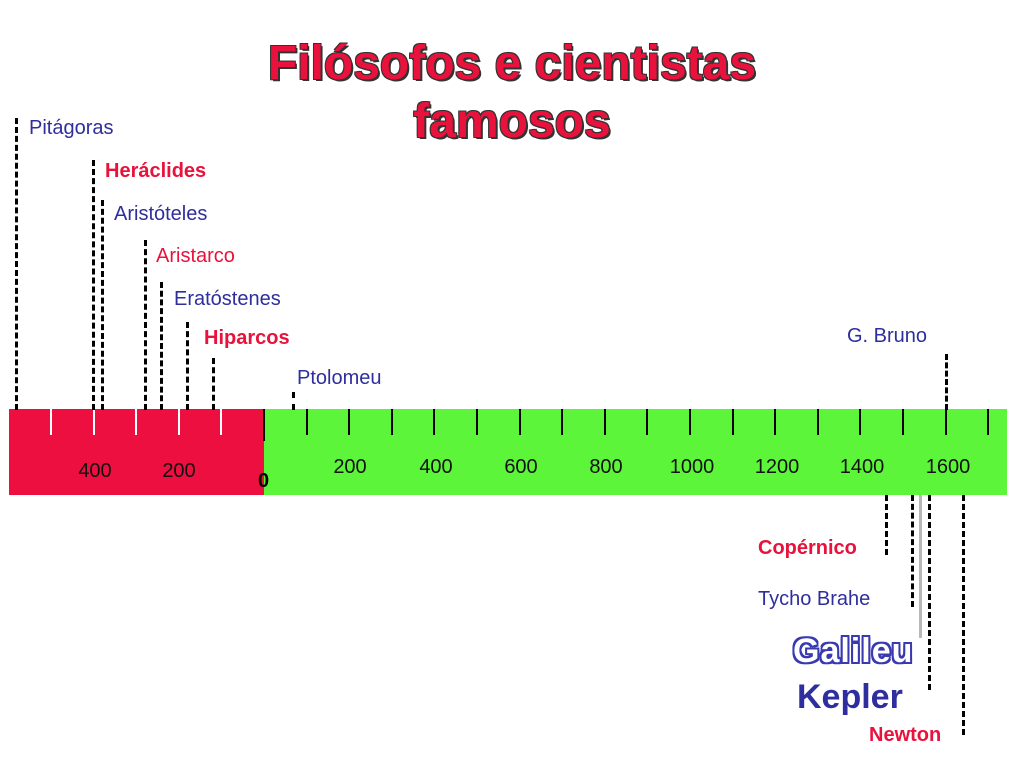  What do you see at coordinates (886, 525) in the screenshot?
I see `marker-copernico` at bounding box center [886, 525].